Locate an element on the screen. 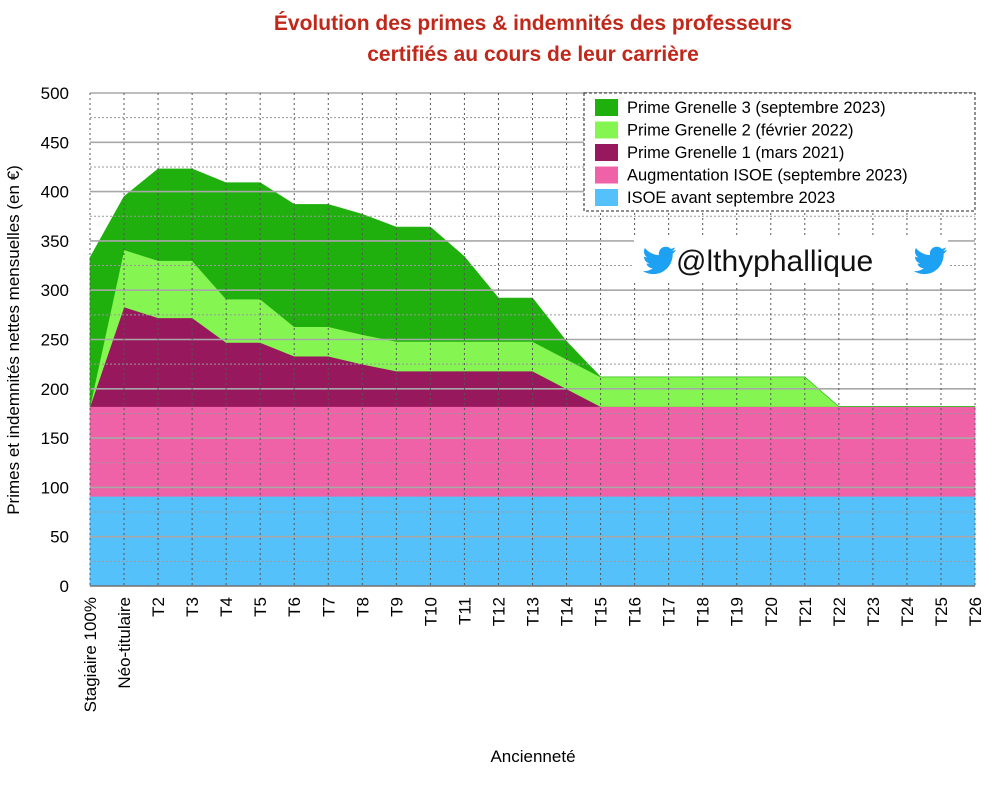  twitter-bird-icon-left is located at coordinates (659, 260).